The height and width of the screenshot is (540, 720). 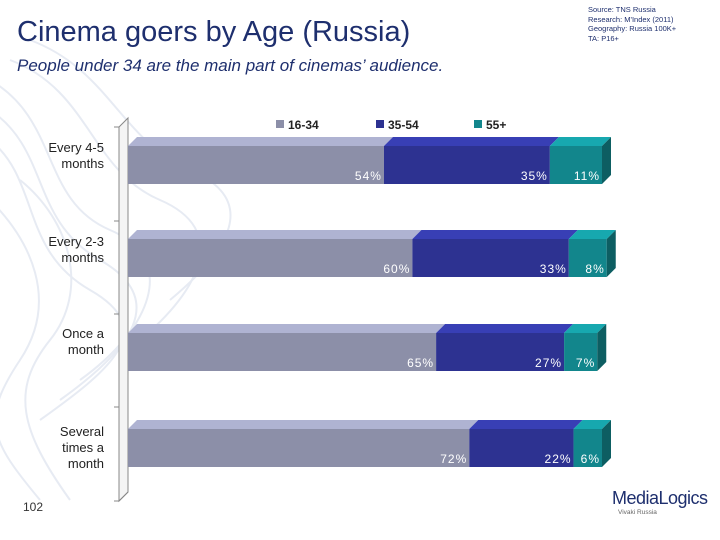 What do you see at coordinates (660, 498) in the screenshot?
I see `medialogics-logo: MediaLogics` at bounding box center [660, 498].